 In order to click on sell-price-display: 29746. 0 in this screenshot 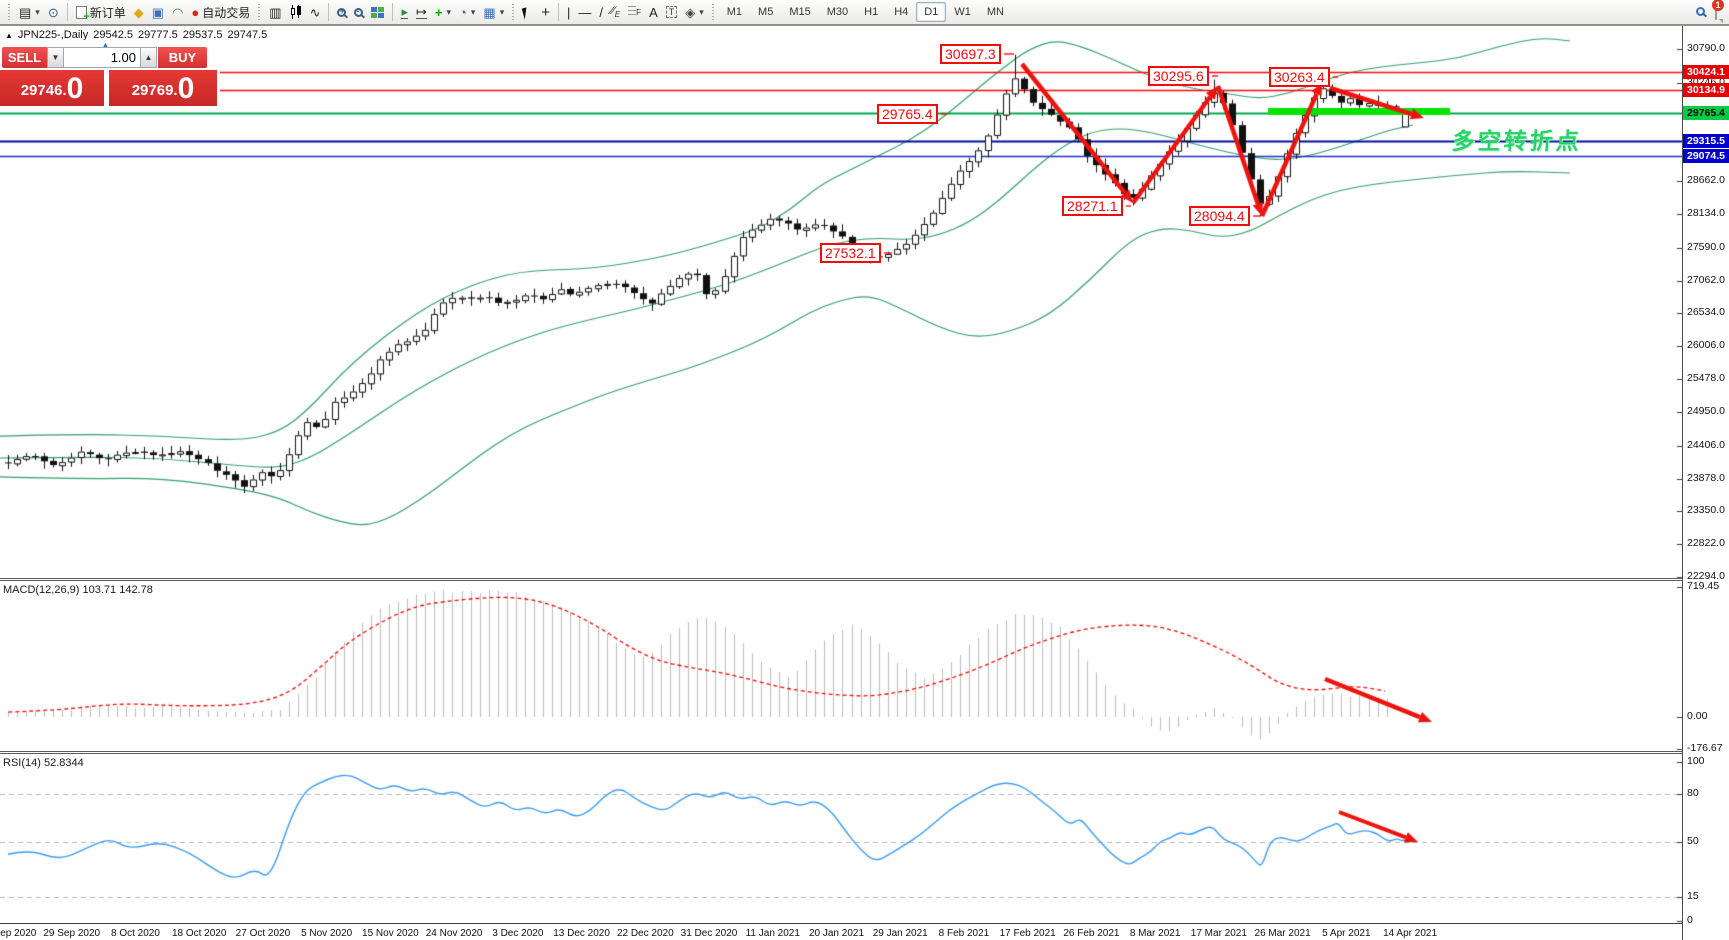, I will do `click(52, 88)`.